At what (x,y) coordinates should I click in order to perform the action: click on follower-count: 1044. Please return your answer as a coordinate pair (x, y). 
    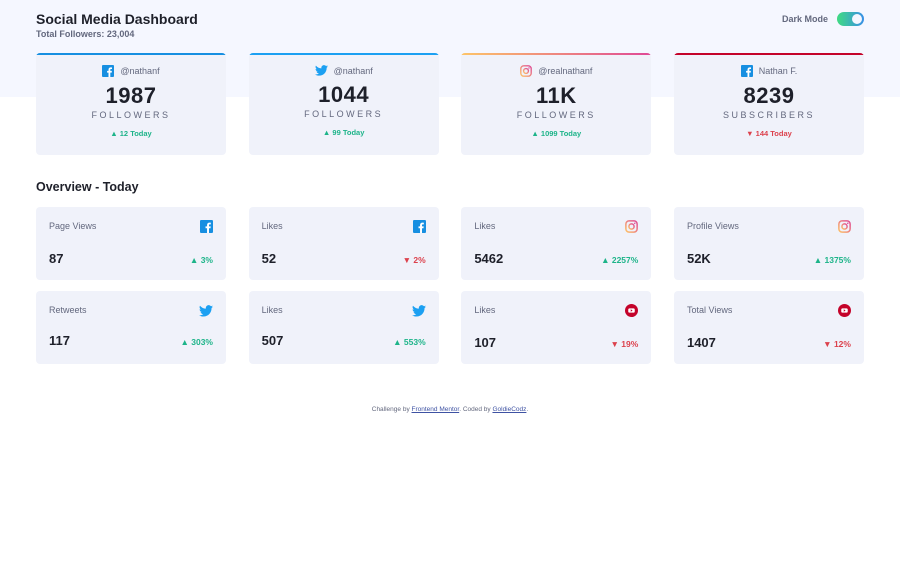
    Looking at the image, I should click on (344, 94).